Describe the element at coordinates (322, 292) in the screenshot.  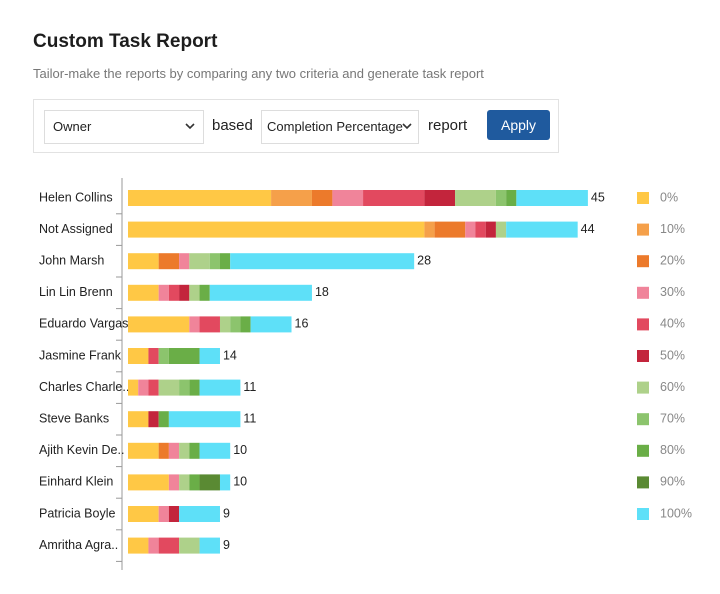
I see `total-label: 18` at that location.